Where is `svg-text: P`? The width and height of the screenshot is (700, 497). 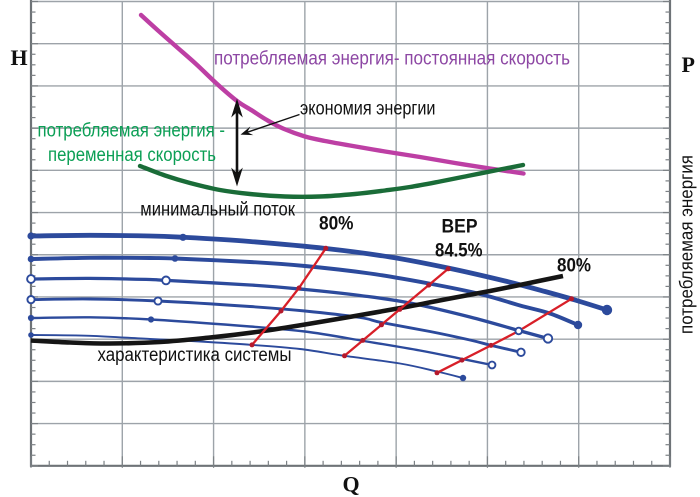
svg-text: P is located at coordinates (688, 64).